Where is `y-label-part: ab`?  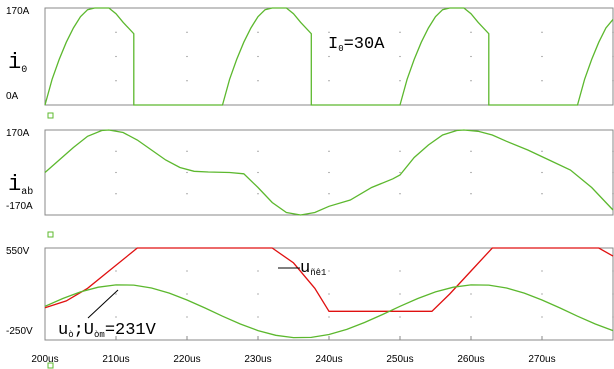
y-label-part: ab is located at coordinates (27, 192).